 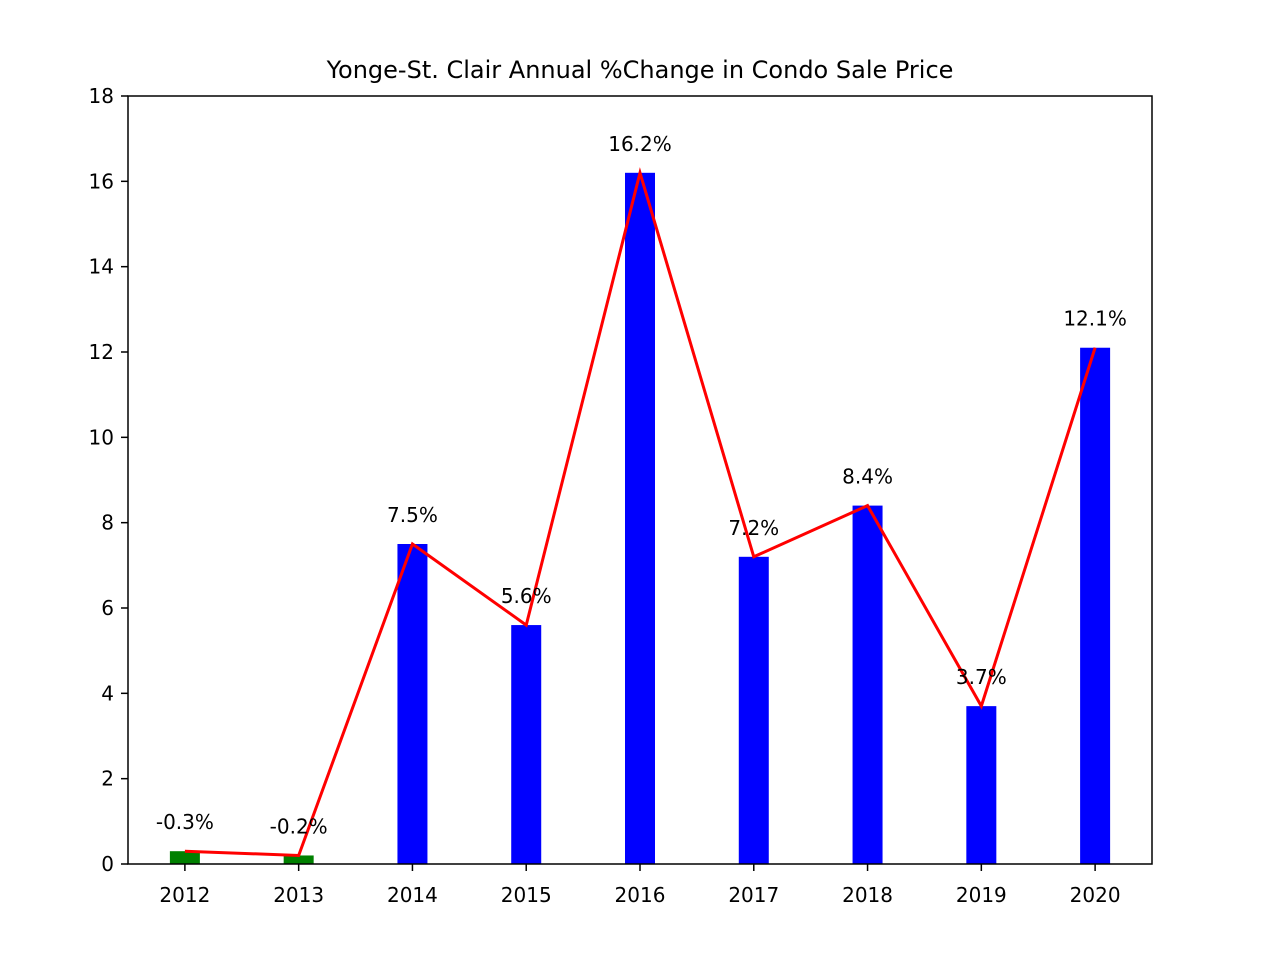 I want to click on y-tick-label: 4, so click(x=107, y=693).